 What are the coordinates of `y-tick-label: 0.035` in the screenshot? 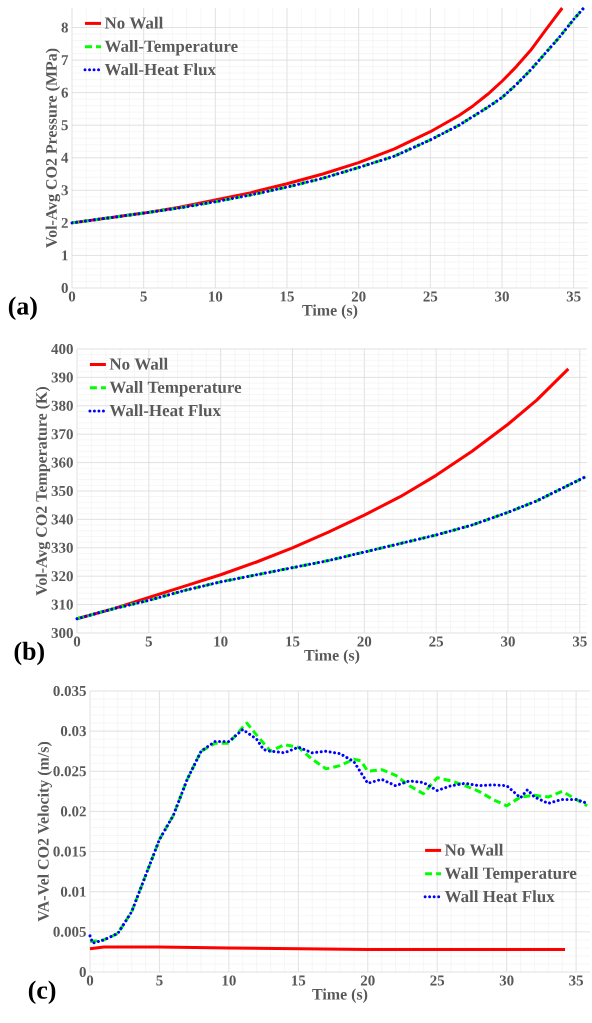 It's located at (69, 691).